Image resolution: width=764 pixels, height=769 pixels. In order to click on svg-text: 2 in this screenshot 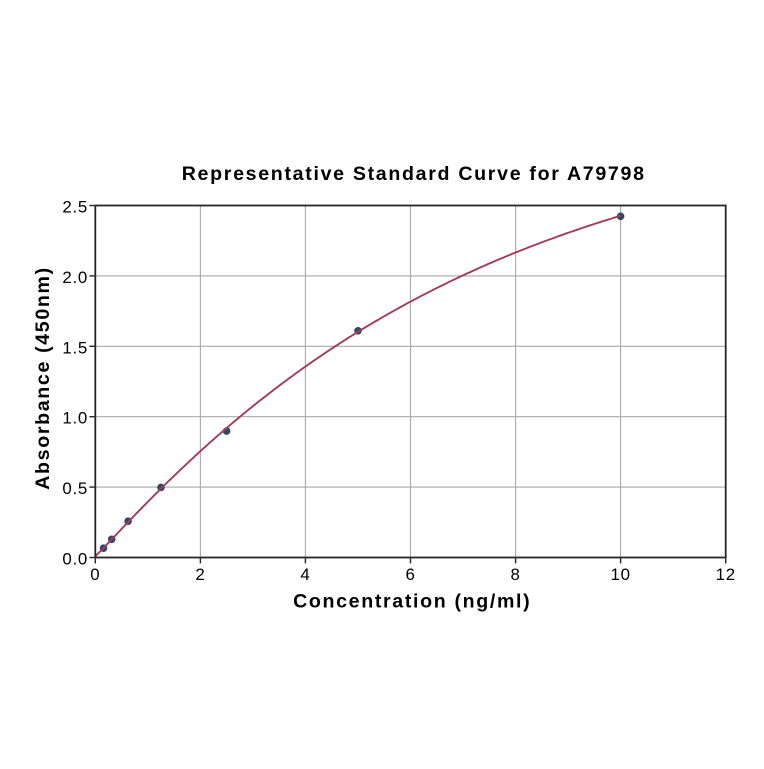, I will do `click(200, 574)`.